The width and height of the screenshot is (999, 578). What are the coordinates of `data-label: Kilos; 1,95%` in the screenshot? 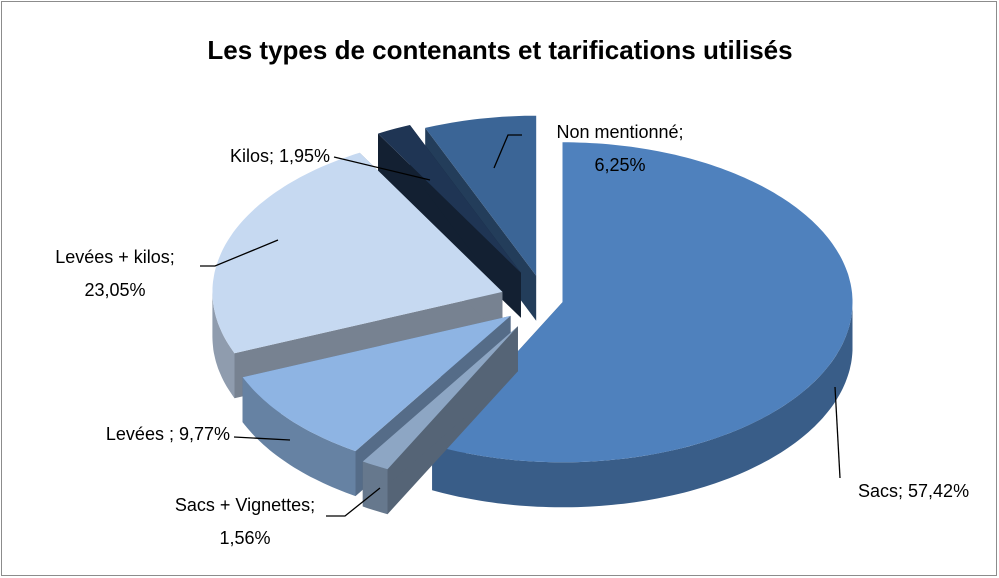 It's located at (280, 156).